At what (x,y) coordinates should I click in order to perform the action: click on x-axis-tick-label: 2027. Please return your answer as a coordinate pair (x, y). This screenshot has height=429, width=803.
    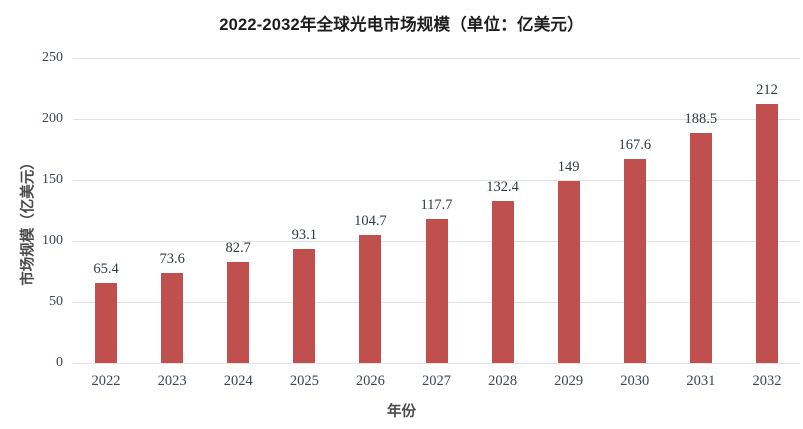
    Looking at the image, I should click on (436, 381).